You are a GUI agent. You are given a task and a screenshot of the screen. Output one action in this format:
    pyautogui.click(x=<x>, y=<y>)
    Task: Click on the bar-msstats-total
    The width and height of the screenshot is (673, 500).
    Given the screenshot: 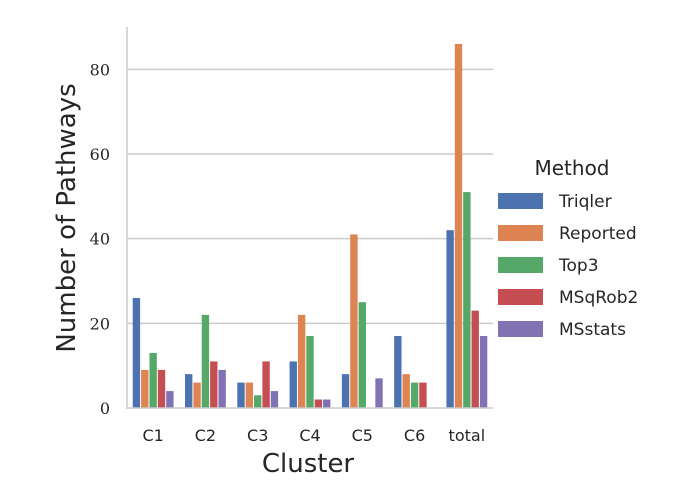 What is the action you would take?
    pyautogui.click(x=483, y=372)
    